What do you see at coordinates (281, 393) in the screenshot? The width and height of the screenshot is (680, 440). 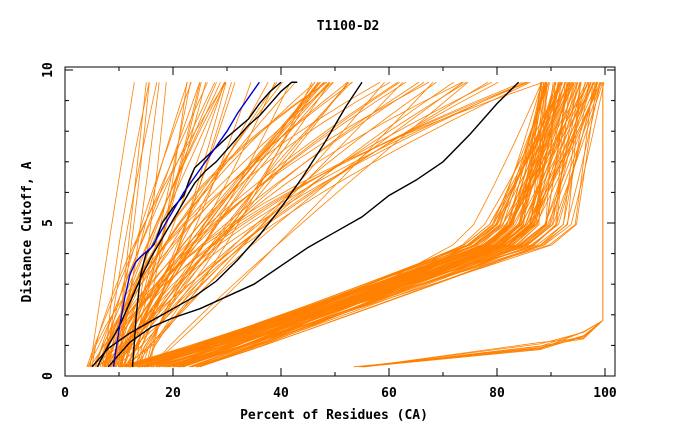 I see `x-tick-label: 40` at bounding box center [281, 393].